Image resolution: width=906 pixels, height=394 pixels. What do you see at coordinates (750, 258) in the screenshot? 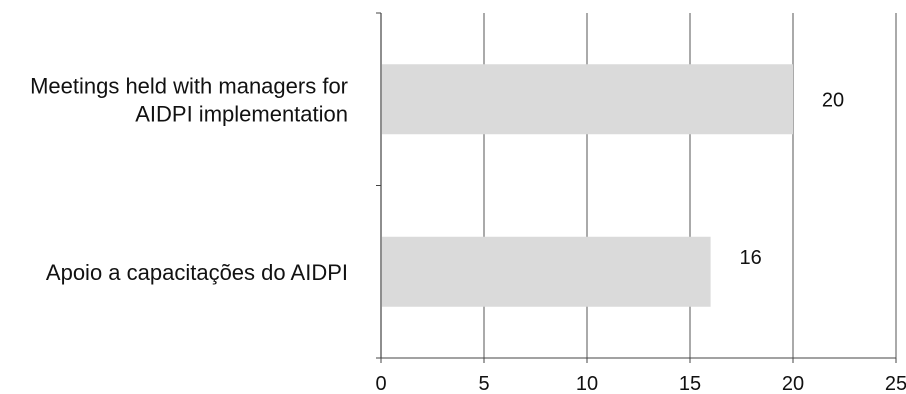
I see `data-label: 16` at bounding box center [750, 258].